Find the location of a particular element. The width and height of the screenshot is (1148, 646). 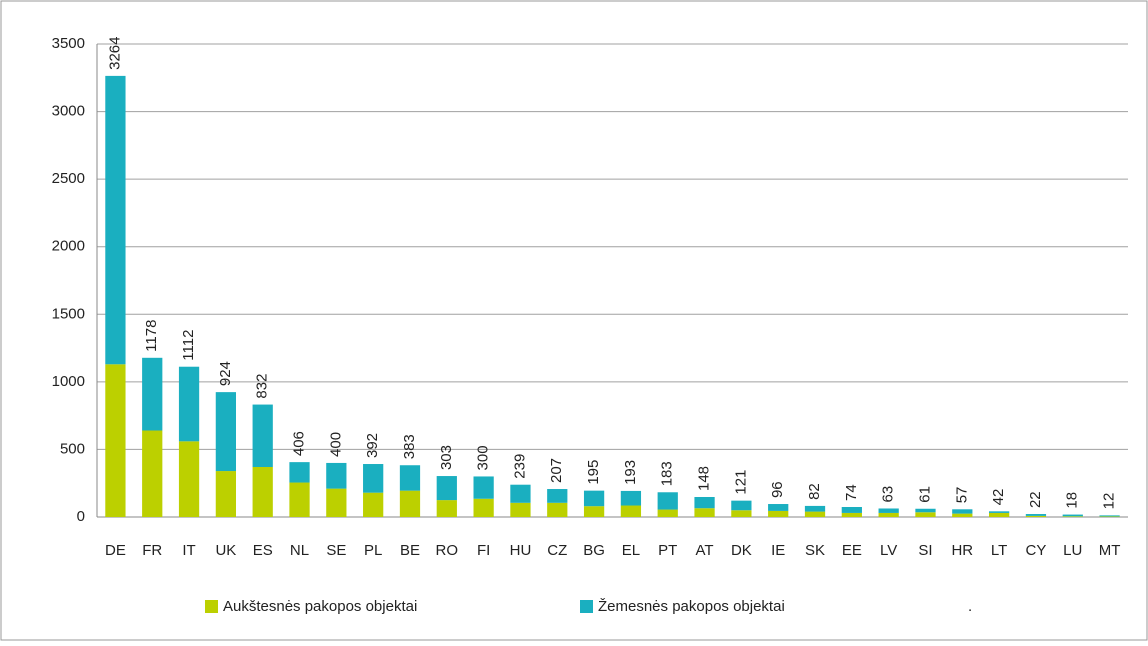

y-tick-label: 1500 is located at coordinates (68, 313).